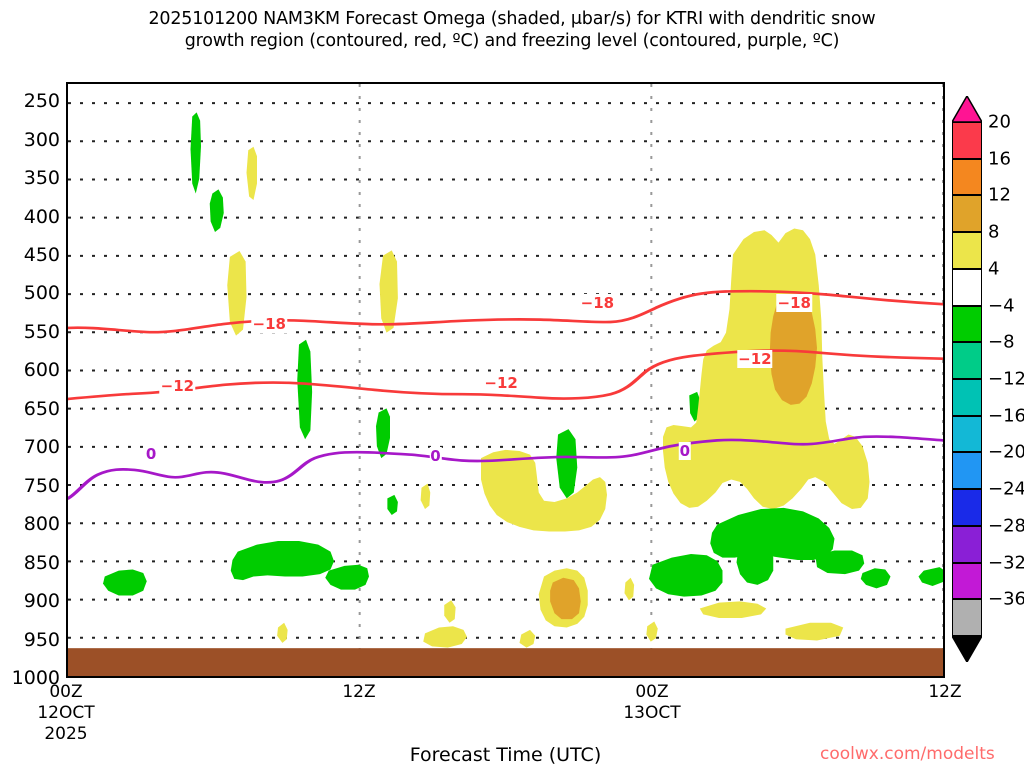  I want to click on colorbar-tick-3: 8, so click(994, 232).